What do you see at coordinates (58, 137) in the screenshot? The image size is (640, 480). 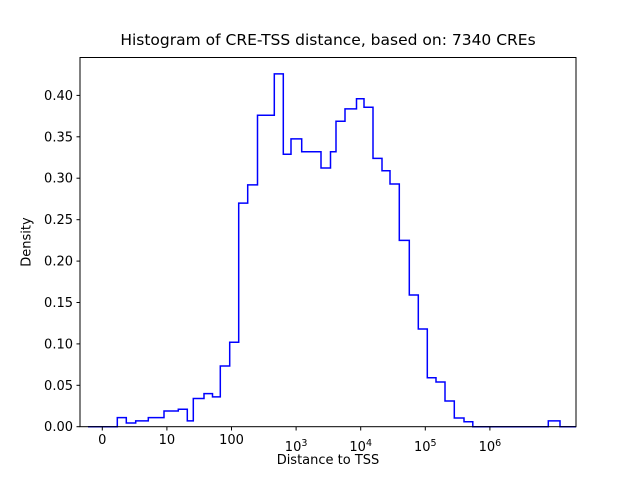 I see `y-tick-label: 0.35` at bounding box center [58, 137].